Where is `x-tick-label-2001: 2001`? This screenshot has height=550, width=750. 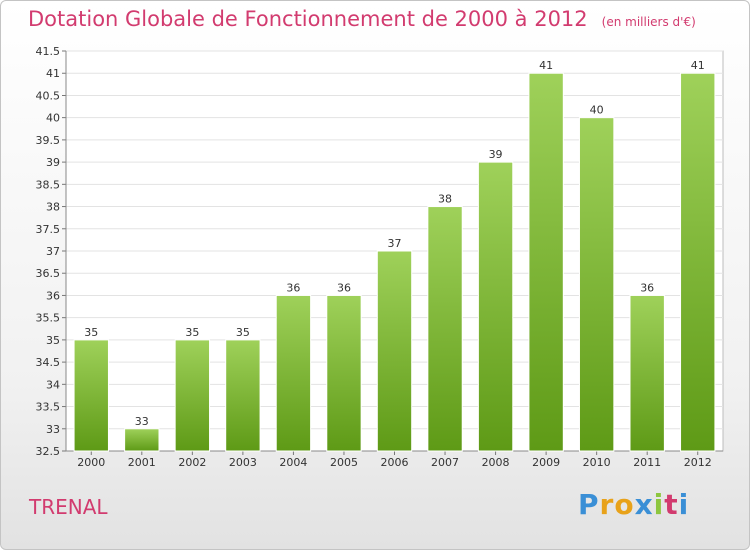
x-tick-label-2001: 2001 is located at coordinates (142, 462).